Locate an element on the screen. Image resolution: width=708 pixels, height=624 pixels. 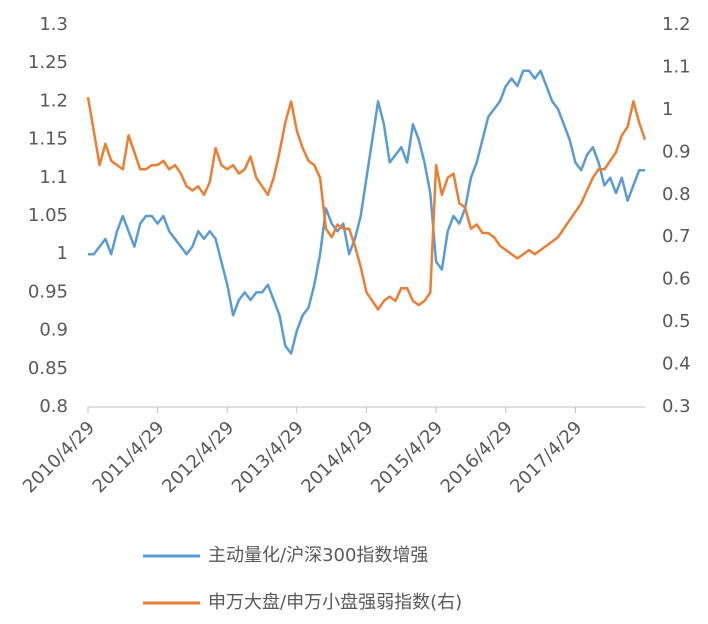
y2-tick-label: 0.4 is located at coordinates (676, 364).